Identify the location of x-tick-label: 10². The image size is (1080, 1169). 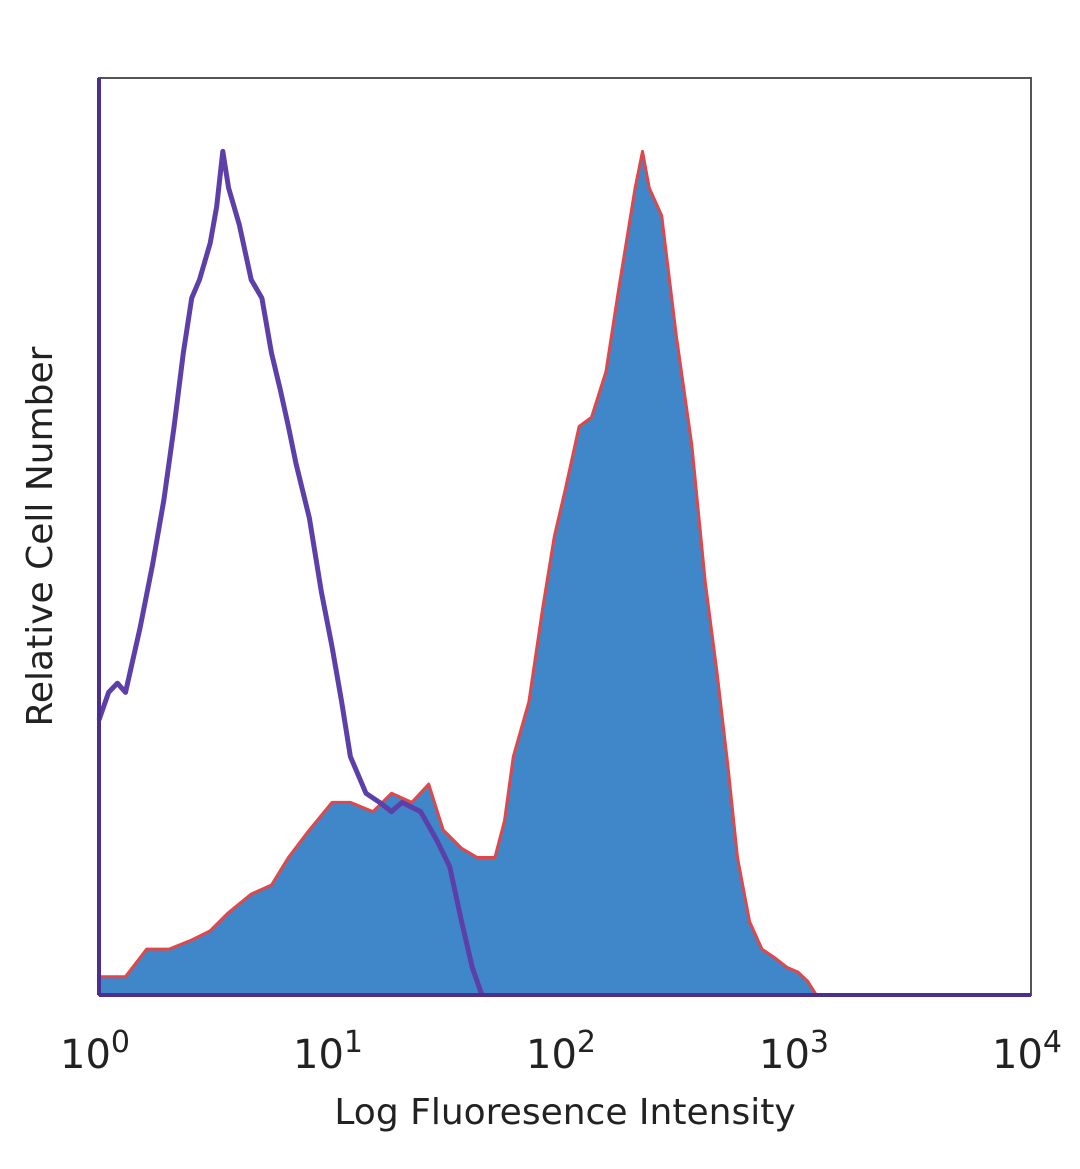
(561, 1051).